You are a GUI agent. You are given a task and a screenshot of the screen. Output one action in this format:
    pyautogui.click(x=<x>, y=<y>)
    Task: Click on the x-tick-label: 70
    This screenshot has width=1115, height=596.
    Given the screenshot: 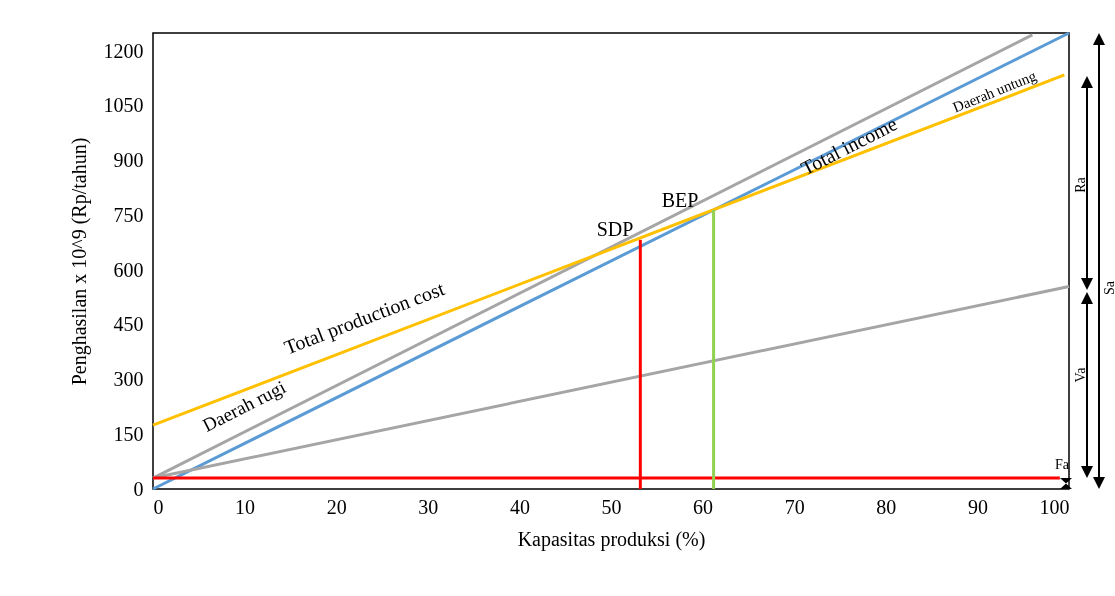 What is the action you would take?
    pyautogui.click(x=794, y=506)
    